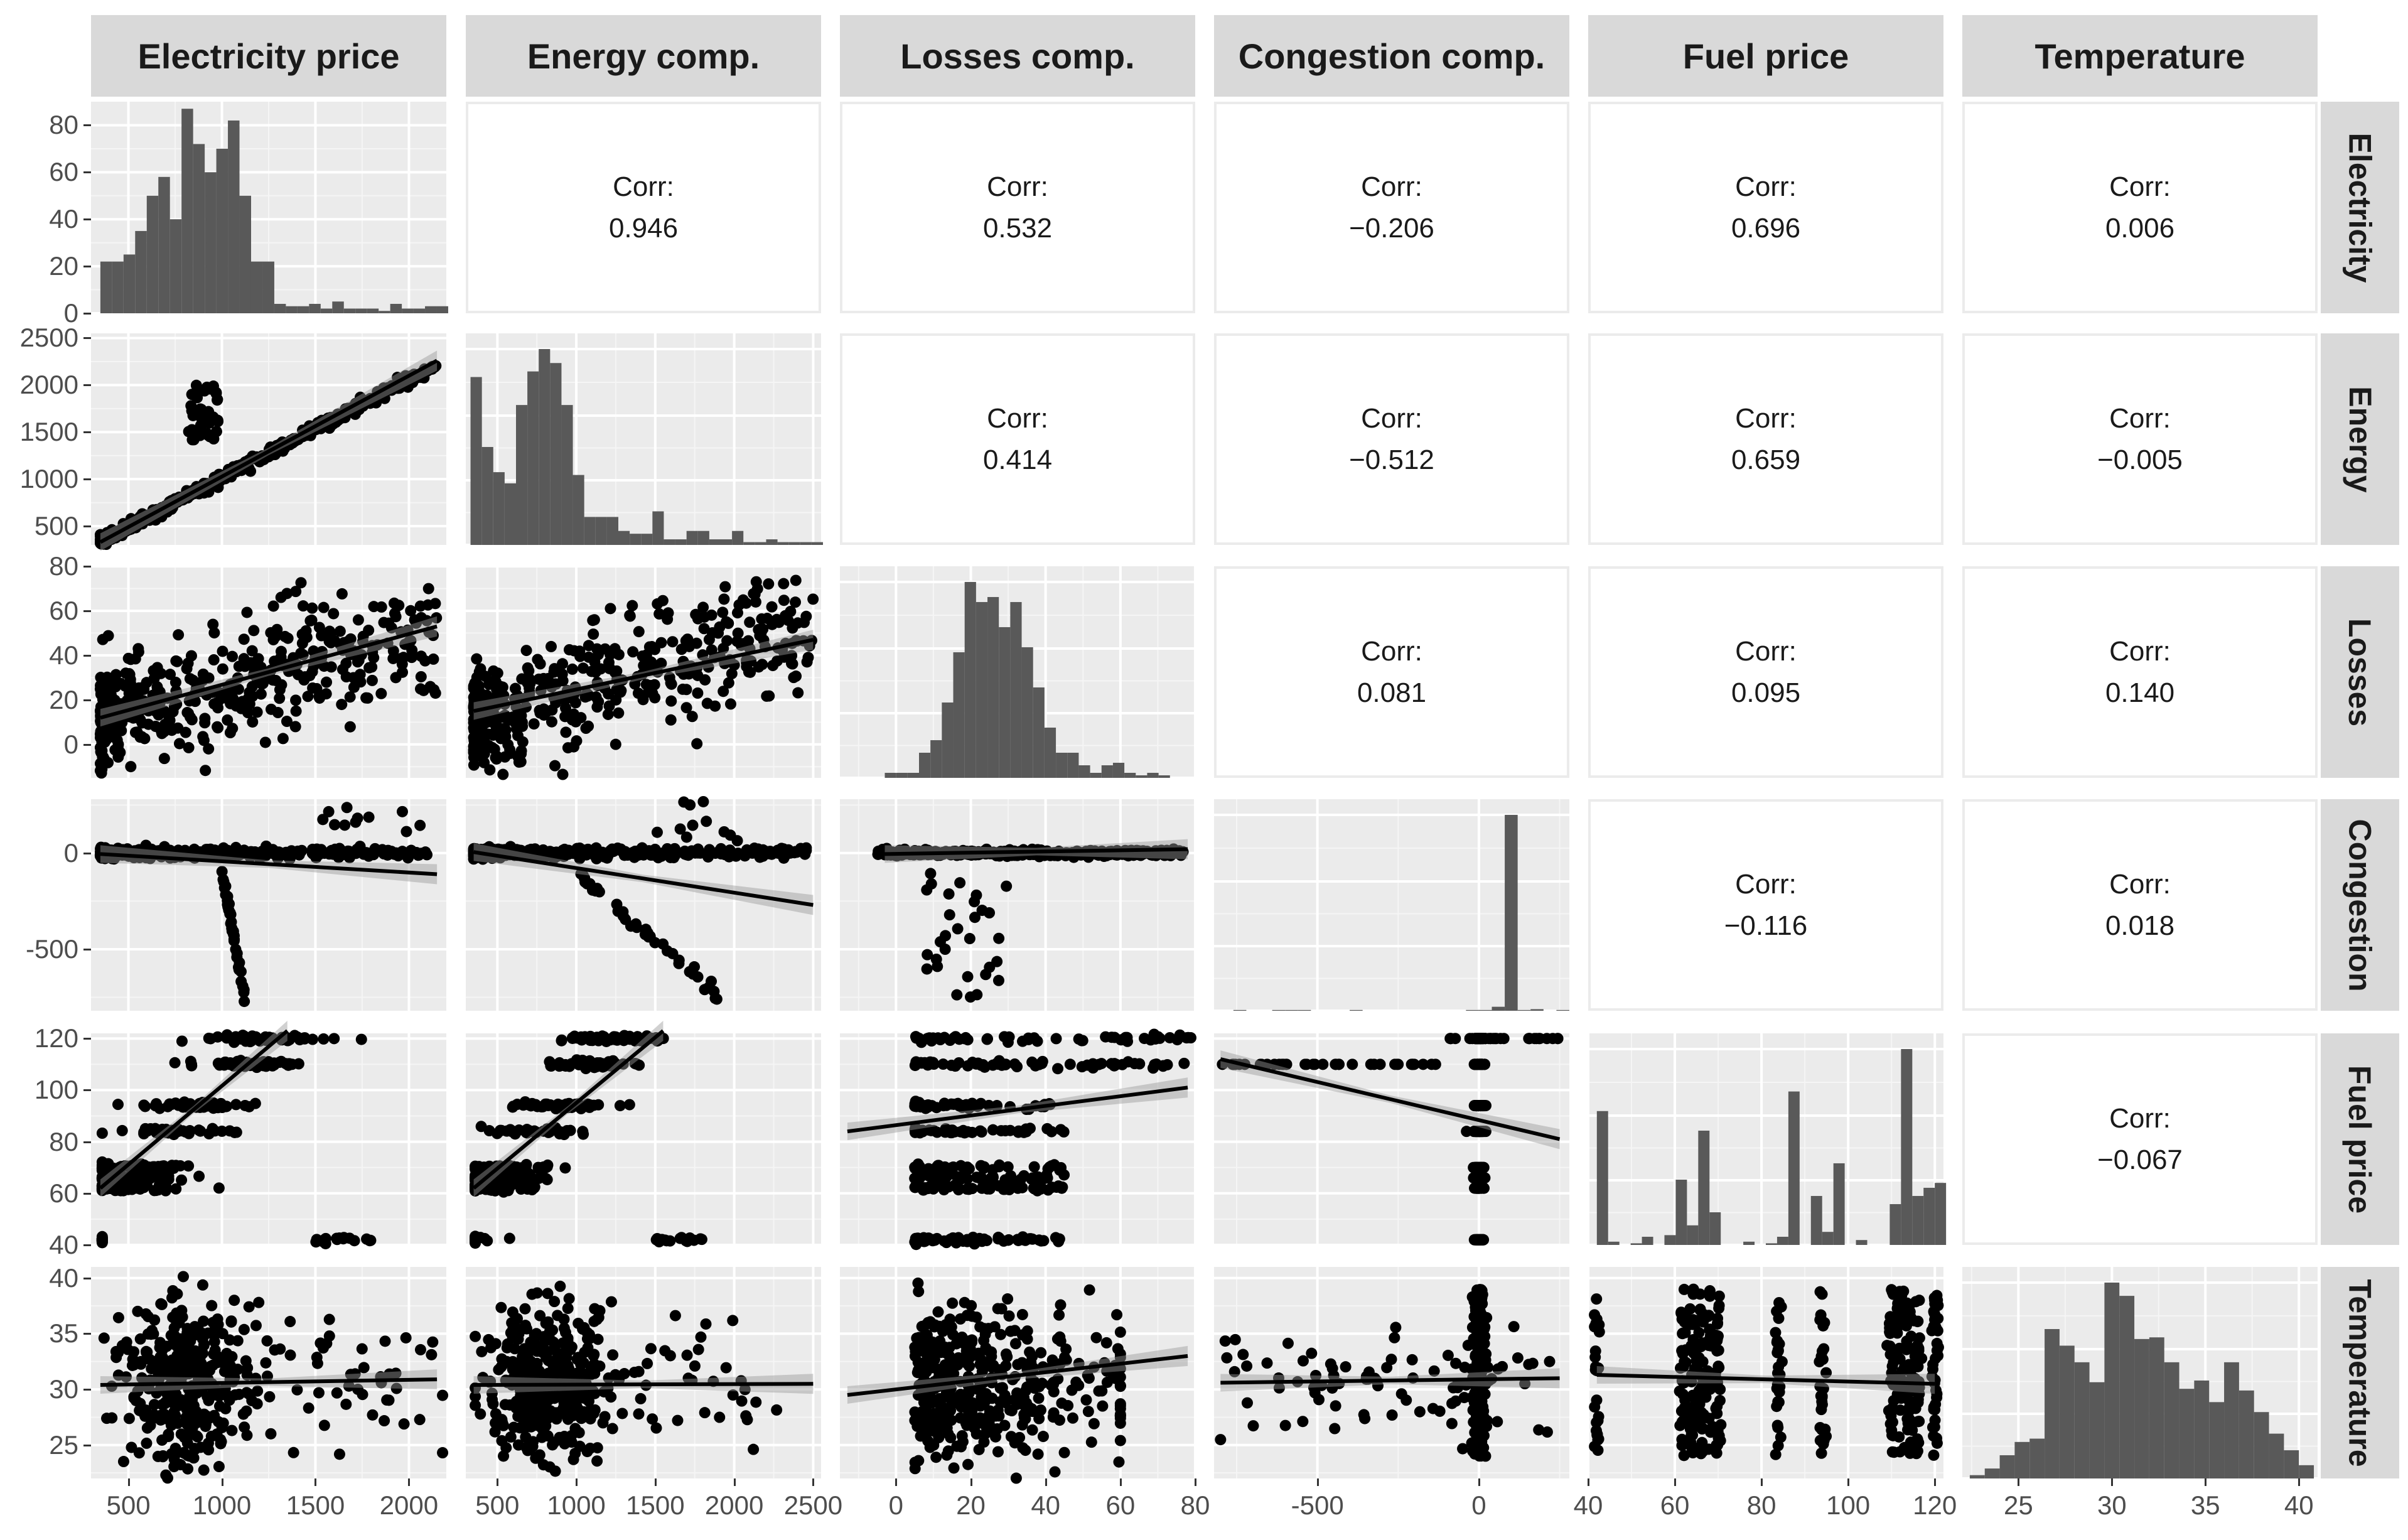 This screenshot has width=2408, height=1540. I want to click on row-strip-text: Congestion, so click(2360, 905).